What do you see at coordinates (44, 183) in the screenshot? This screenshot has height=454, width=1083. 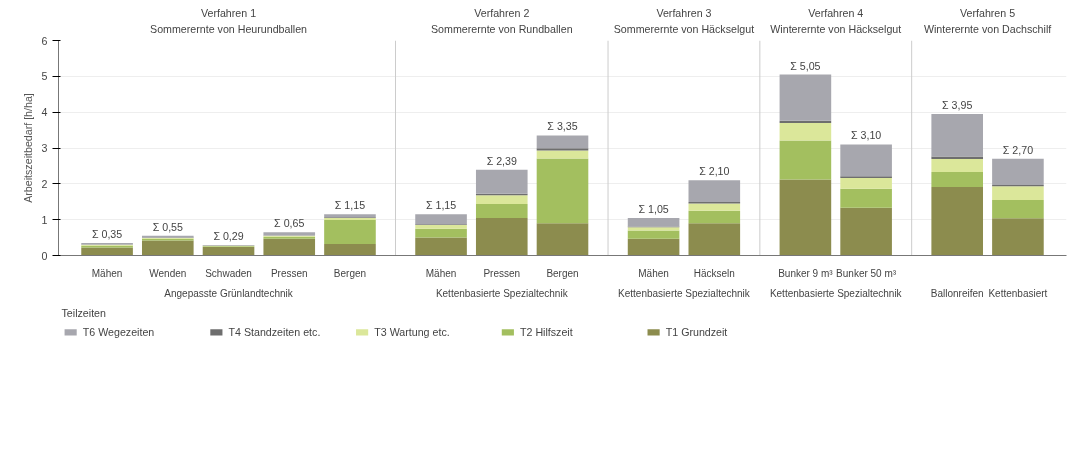 I see `y-tick-label: 2` at bounding box center [44, 183].